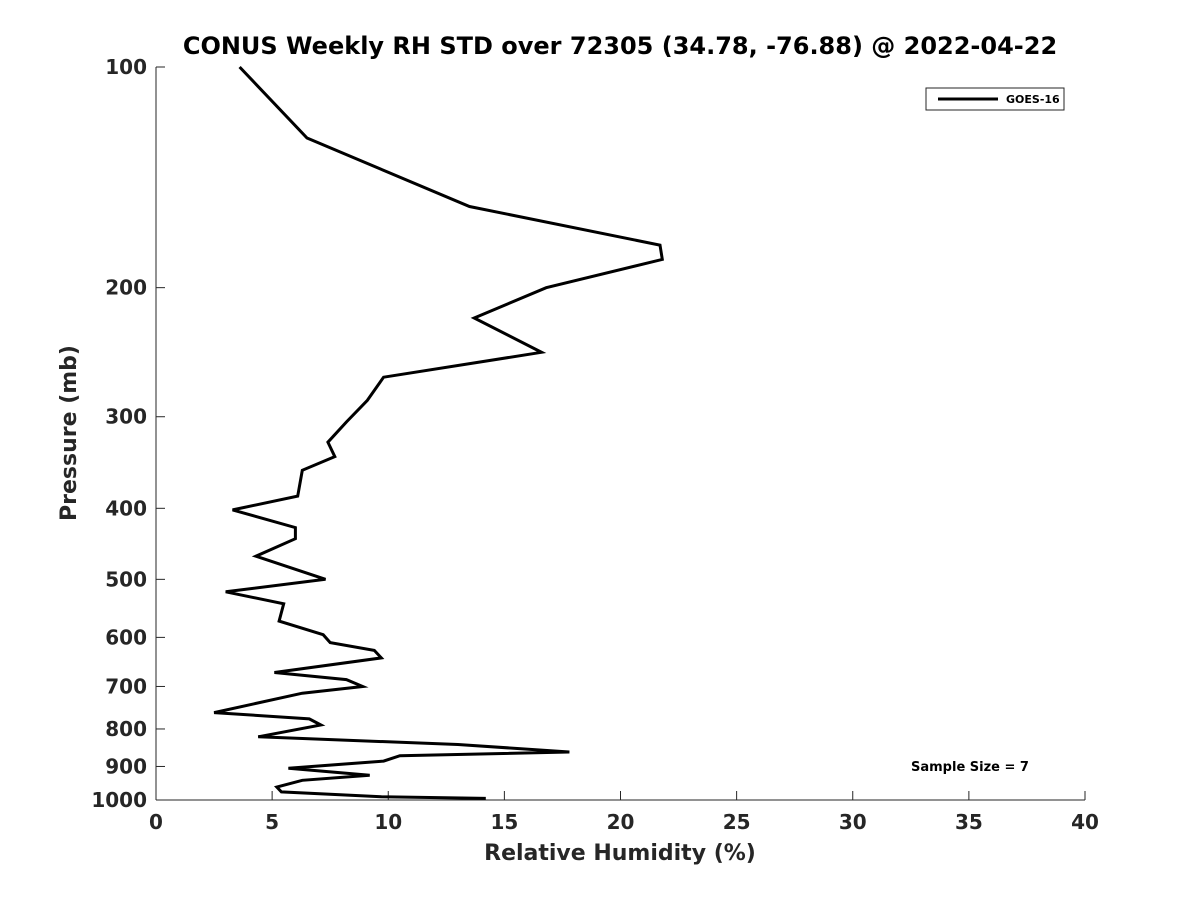  What do you see at coordinates (126, 508) in the screenshot?
I see `y-tick-label: 400` at bounding box center [126, 508].